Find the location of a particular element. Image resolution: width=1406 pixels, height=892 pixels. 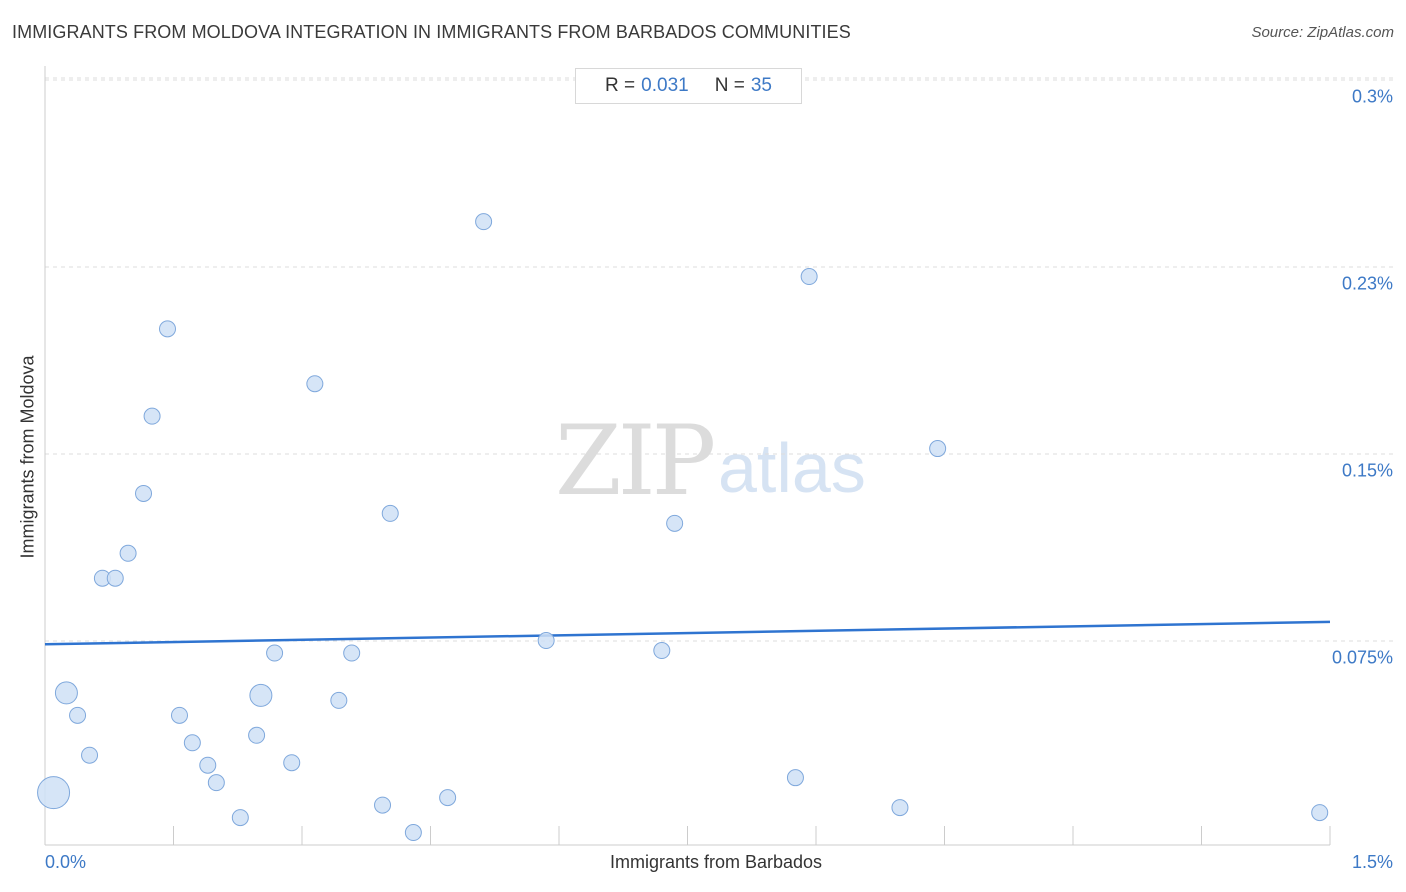

y-tick-label: 0.075% is located at coordinates (1362, 657).